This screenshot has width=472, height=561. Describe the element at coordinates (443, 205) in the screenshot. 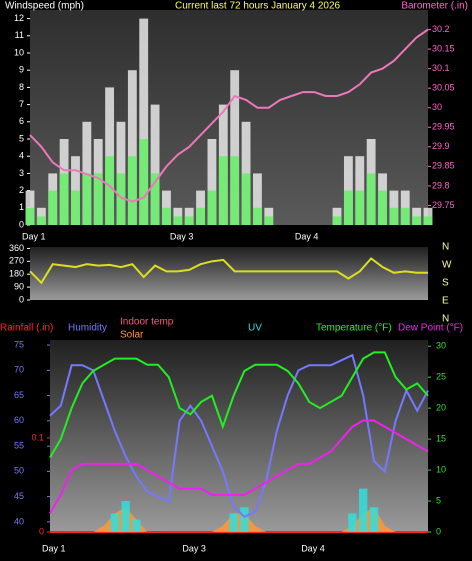

I see `y2-tick-label: 29.75` at that location.